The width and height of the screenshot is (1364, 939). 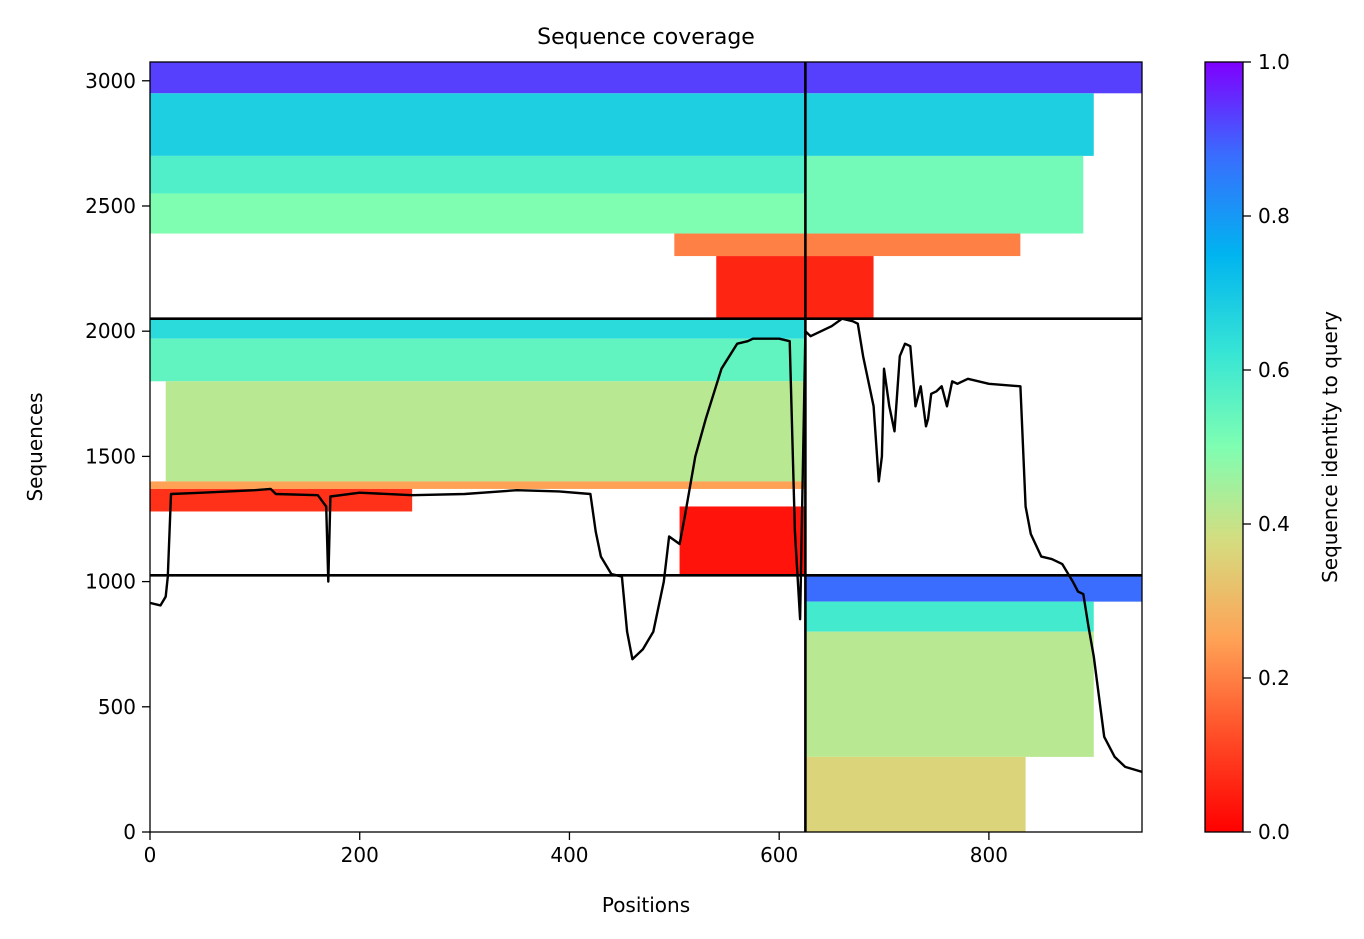 What do you see at coordinates (646, 37) in the screenshot?
I see `chart-title: Sequence coverage` at bounding box center [646, 37].